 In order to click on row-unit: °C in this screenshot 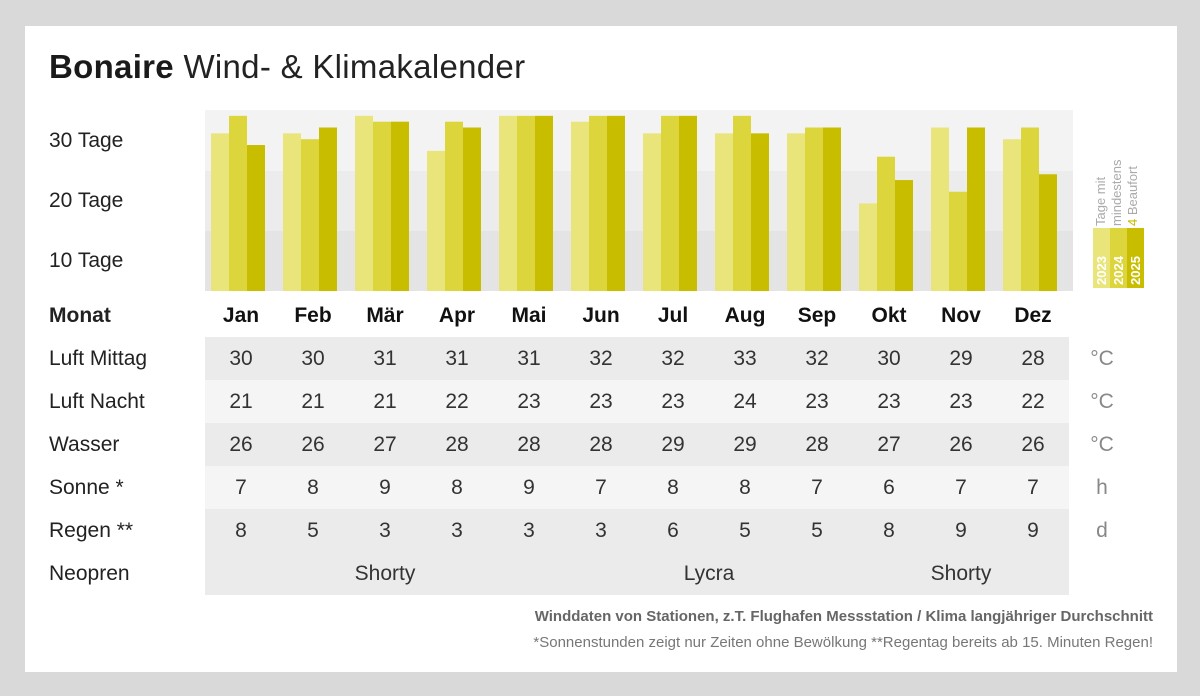, I will do `click(1102, 401)`.